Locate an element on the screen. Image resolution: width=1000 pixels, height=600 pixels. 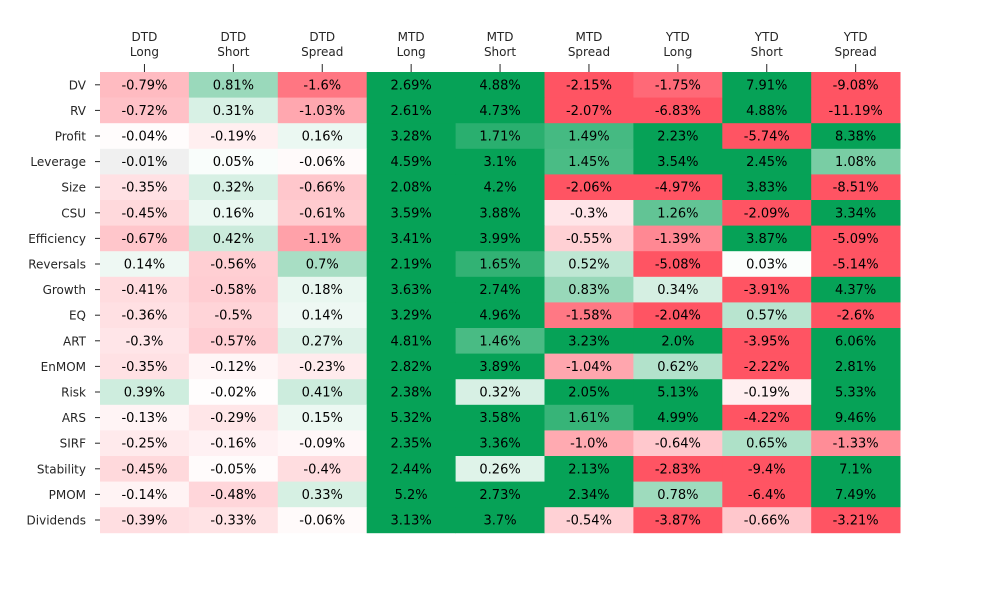
cell-value-label: -0.55% is located at coordinates (589, 239).